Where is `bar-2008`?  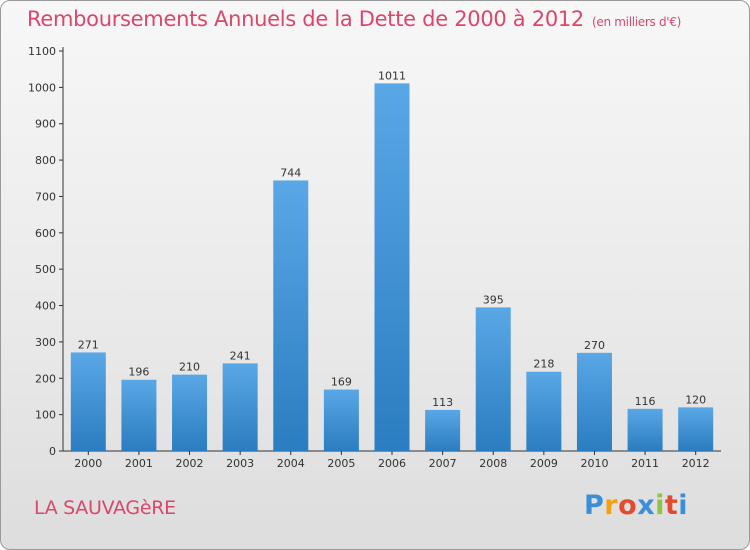 bar-2008 is located at coordinates (493, 379).